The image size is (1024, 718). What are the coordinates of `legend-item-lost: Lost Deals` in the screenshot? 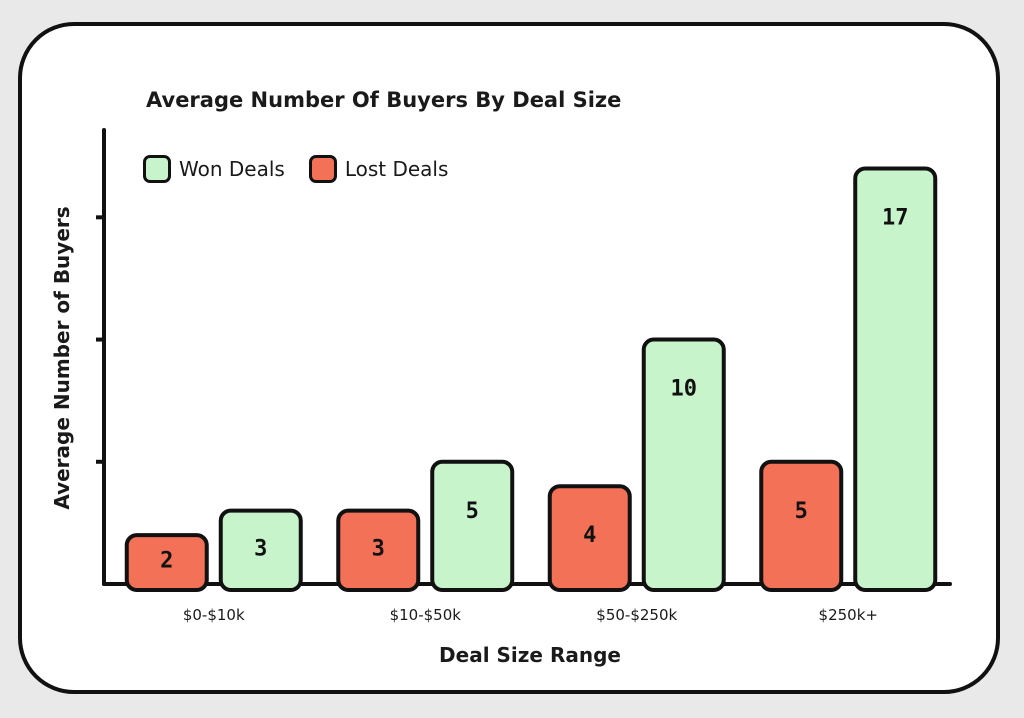 It's located at (378, 169).